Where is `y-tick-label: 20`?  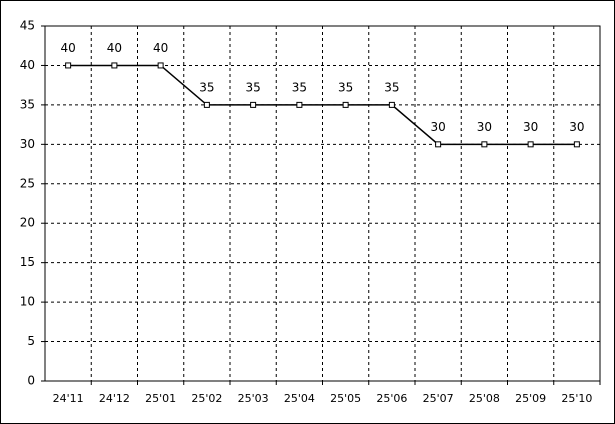
y-tick-label: 20 is located at coordinates (27, 223).